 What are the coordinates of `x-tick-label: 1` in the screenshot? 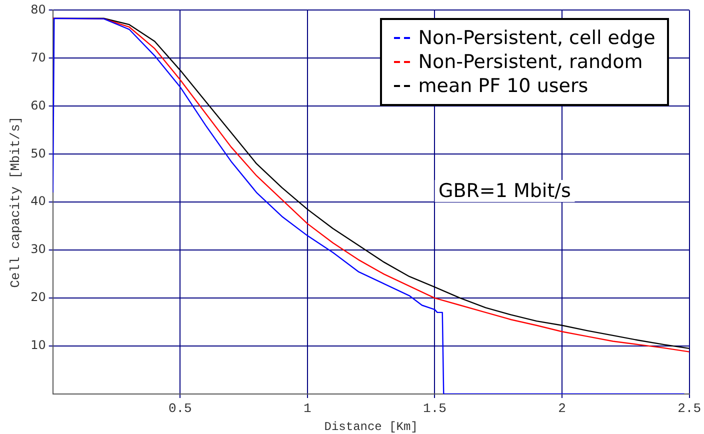 It's located at (308, 408).